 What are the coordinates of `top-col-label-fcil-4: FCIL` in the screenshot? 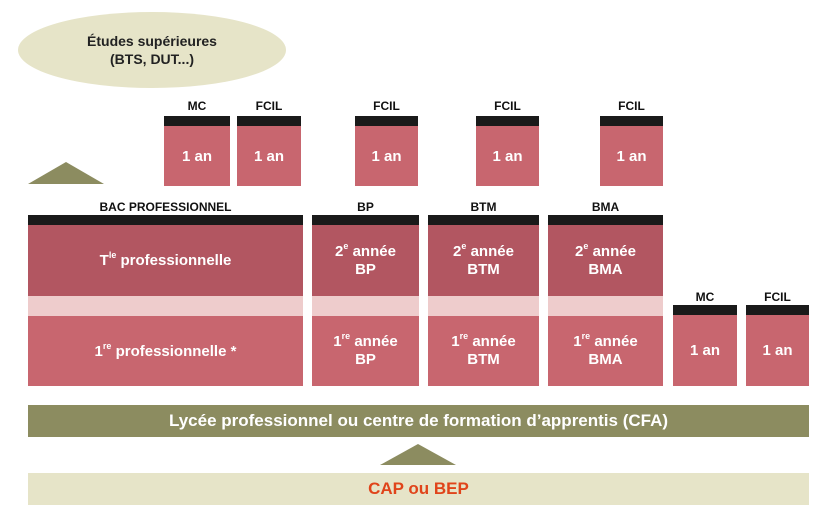 It's located at (631, 106).